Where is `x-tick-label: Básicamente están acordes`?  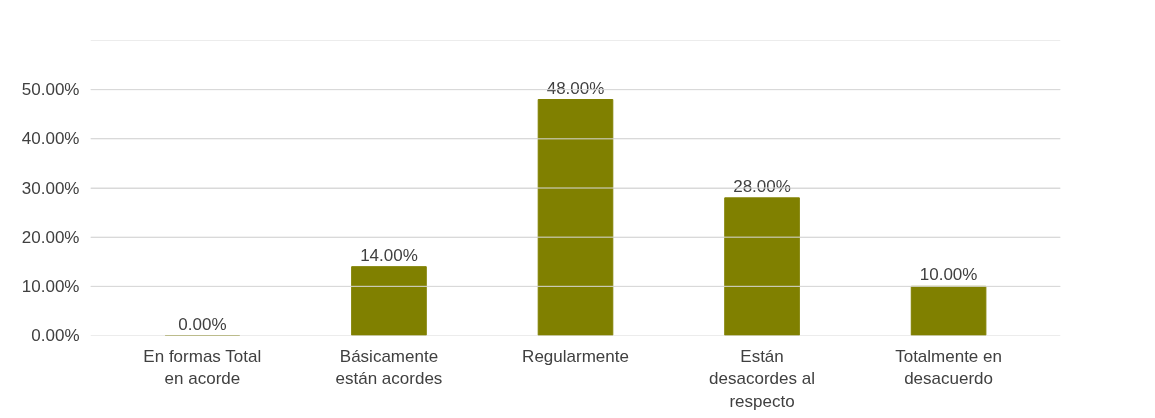 x-tick-label: Básicamente están acordes is located at coordinates (389, 367).